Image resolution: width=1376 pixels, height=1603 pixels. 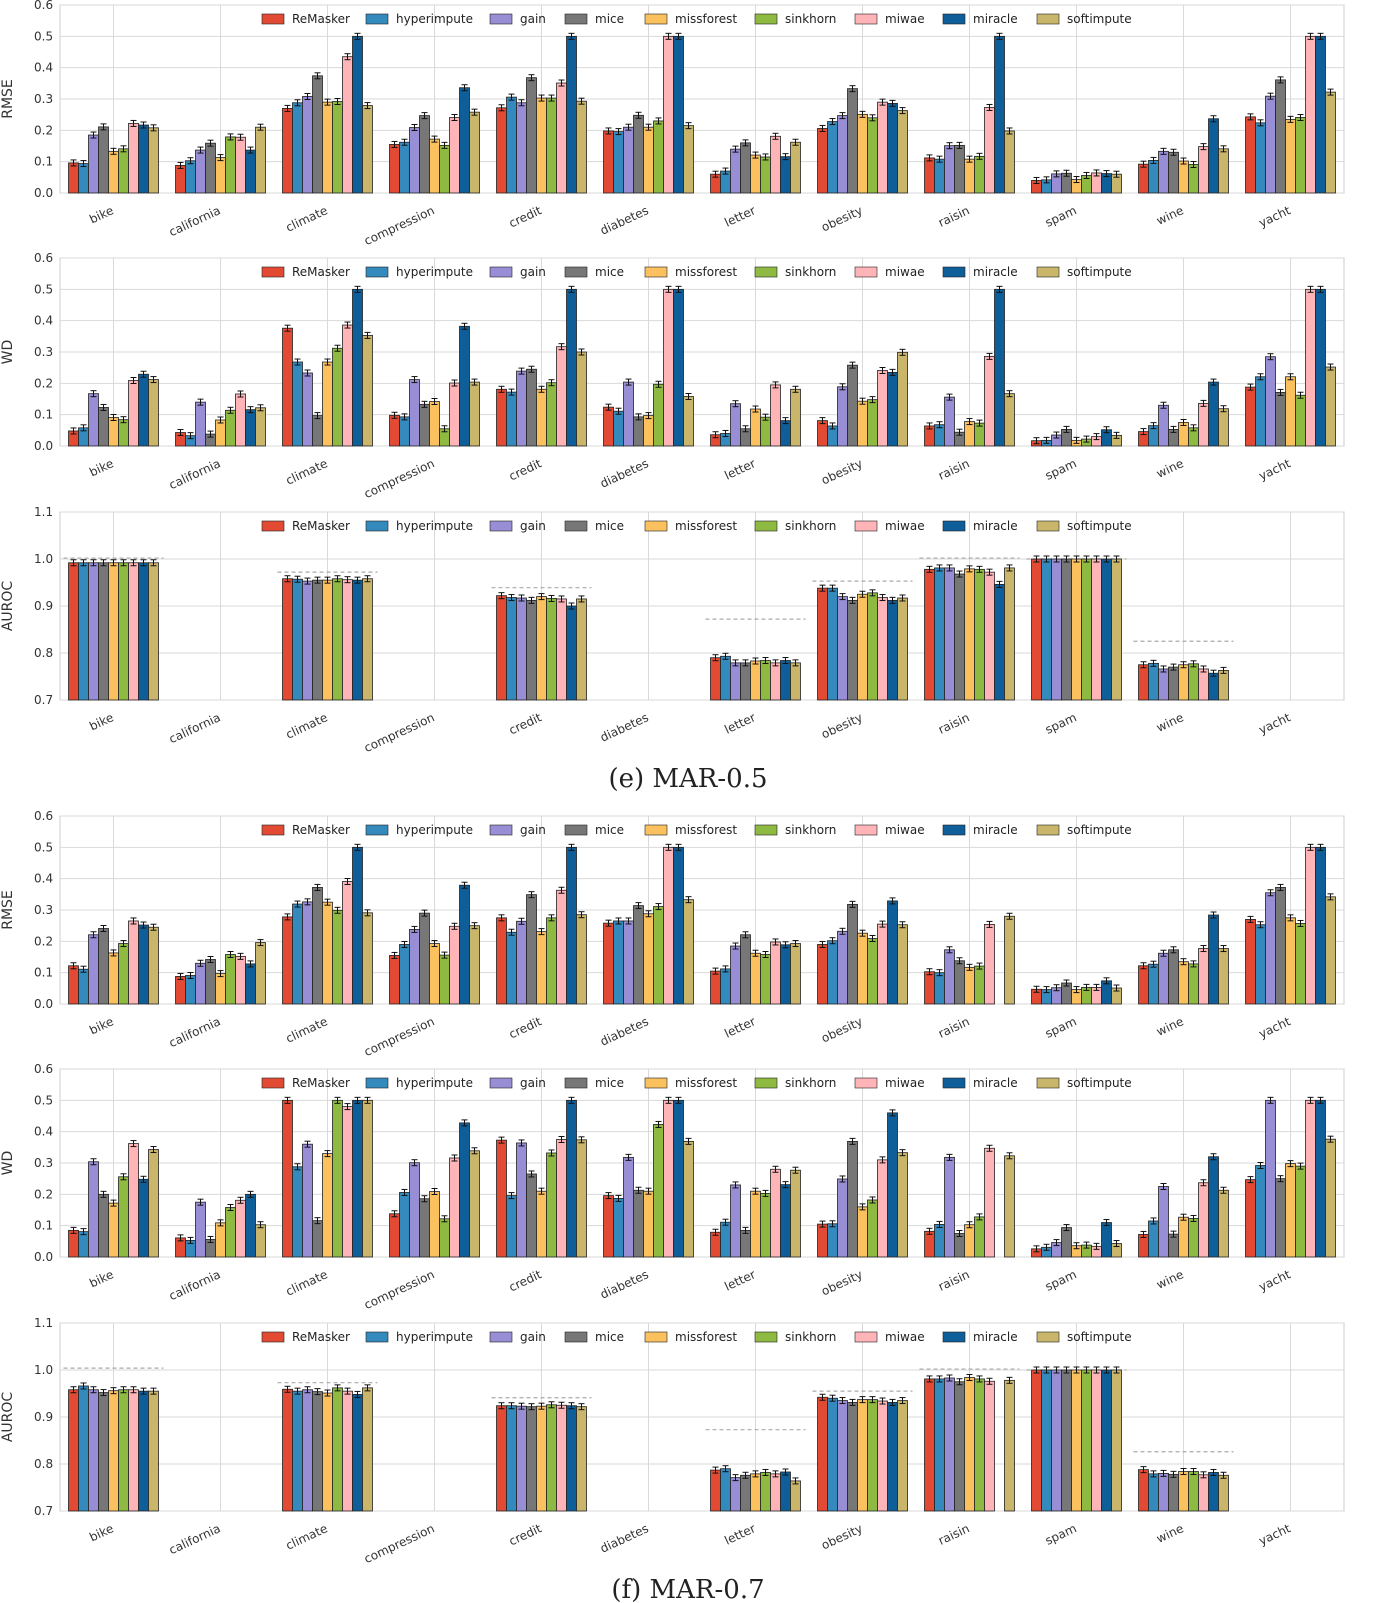 What do you see at coordinates (347, 125) in the screenshot?
I see `bar-miwae-climate` at bounding box center [347, 125].